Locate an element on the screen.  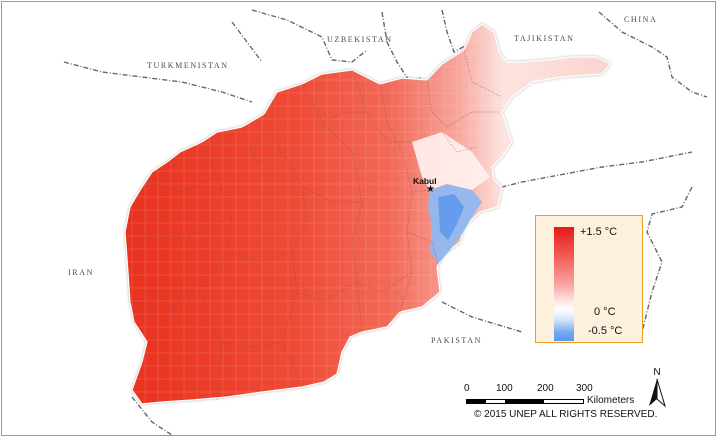
north-arrow-icon: N is located at coordinates (657, 387).